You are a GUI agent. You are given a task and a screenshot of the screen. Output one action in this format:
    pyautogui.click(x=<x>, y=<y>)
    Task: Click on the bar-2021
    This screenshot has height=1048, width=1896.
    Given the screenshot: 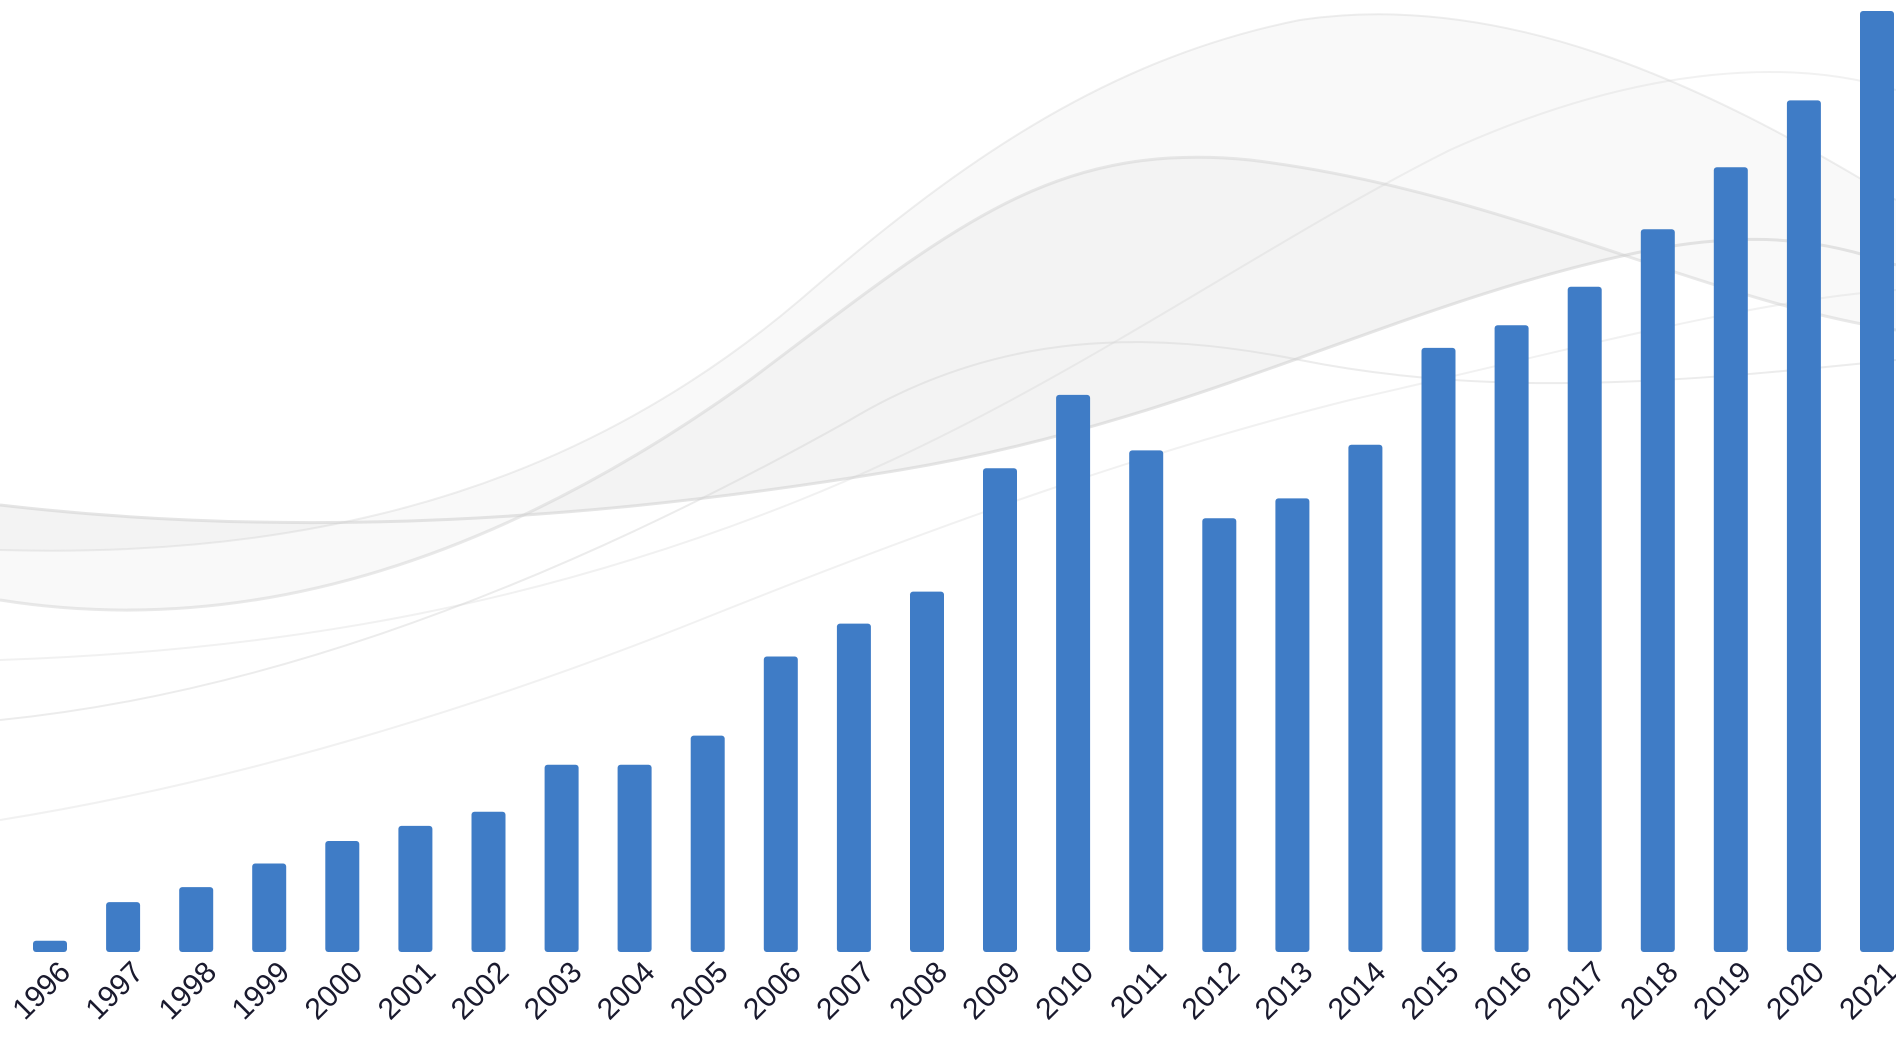 What is the action you would take?
    pyautogui.click(x=1877, y=481)
    